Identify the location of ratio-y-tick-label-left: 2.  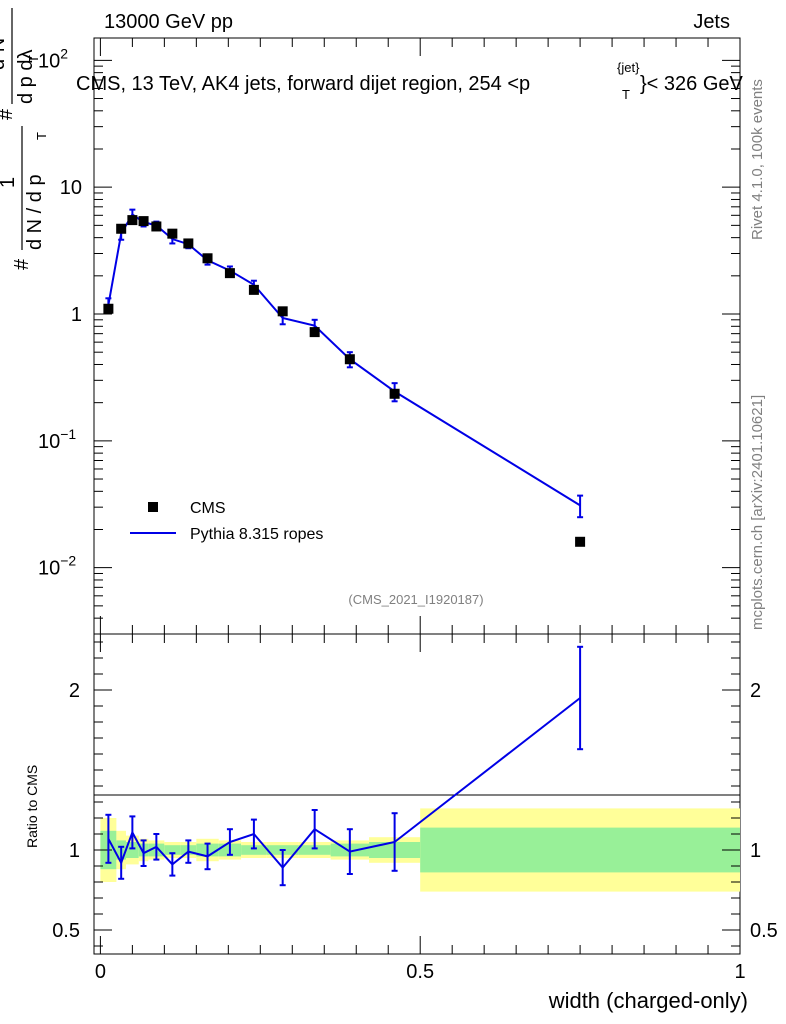
(74, 691).